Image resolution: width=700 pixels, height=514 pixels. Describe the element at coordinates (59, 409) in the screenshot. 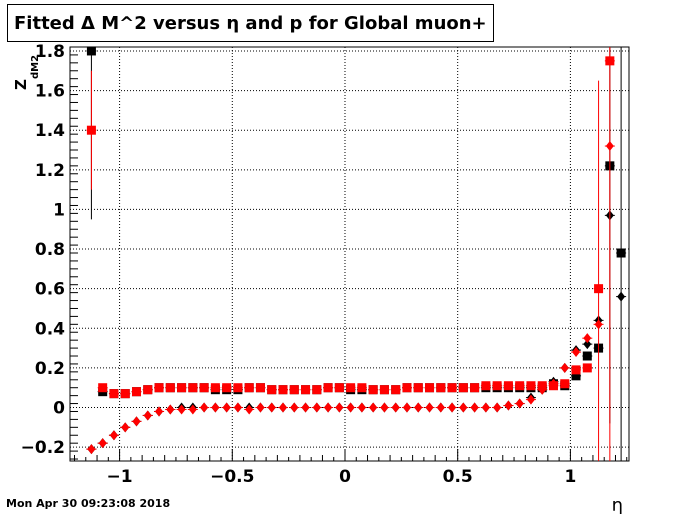

I see `y-tick-label: 0` at that location.